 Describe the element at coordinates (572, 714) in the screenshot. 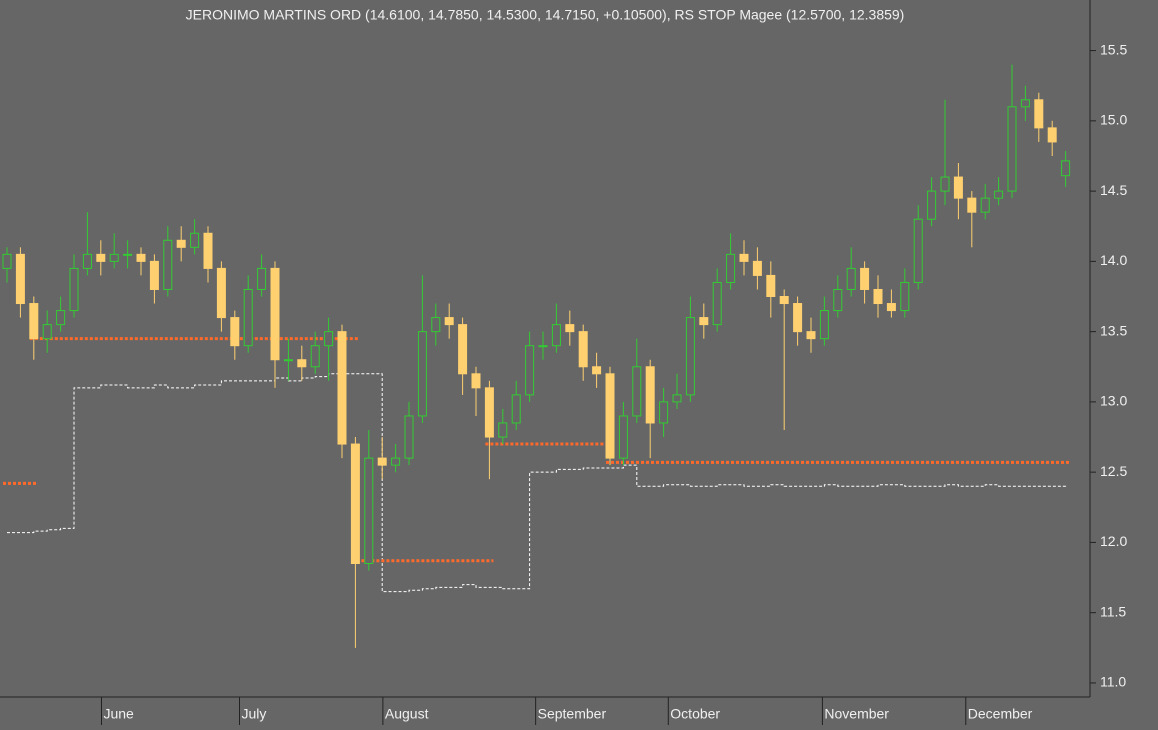

I see `x-tick-label: September` at that location.